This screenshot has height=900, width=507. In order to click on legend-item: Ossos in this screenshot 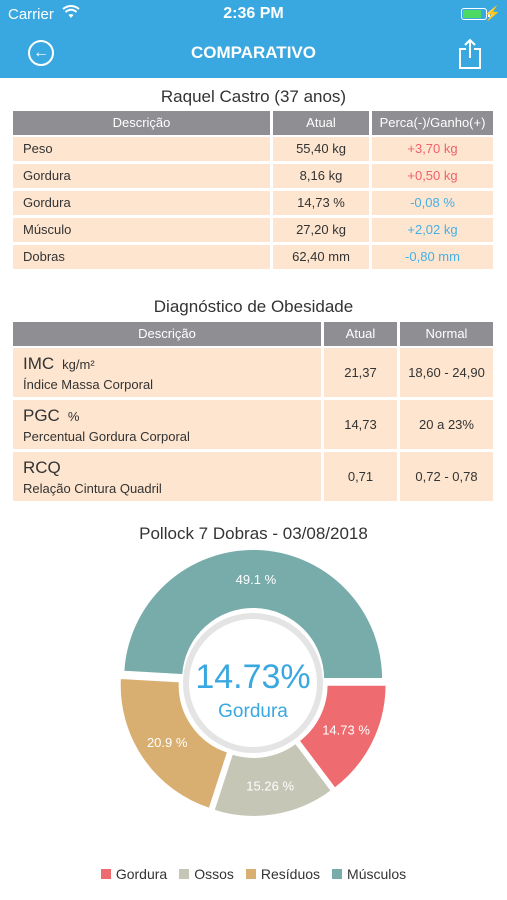, I will do `click(206, 874)`.